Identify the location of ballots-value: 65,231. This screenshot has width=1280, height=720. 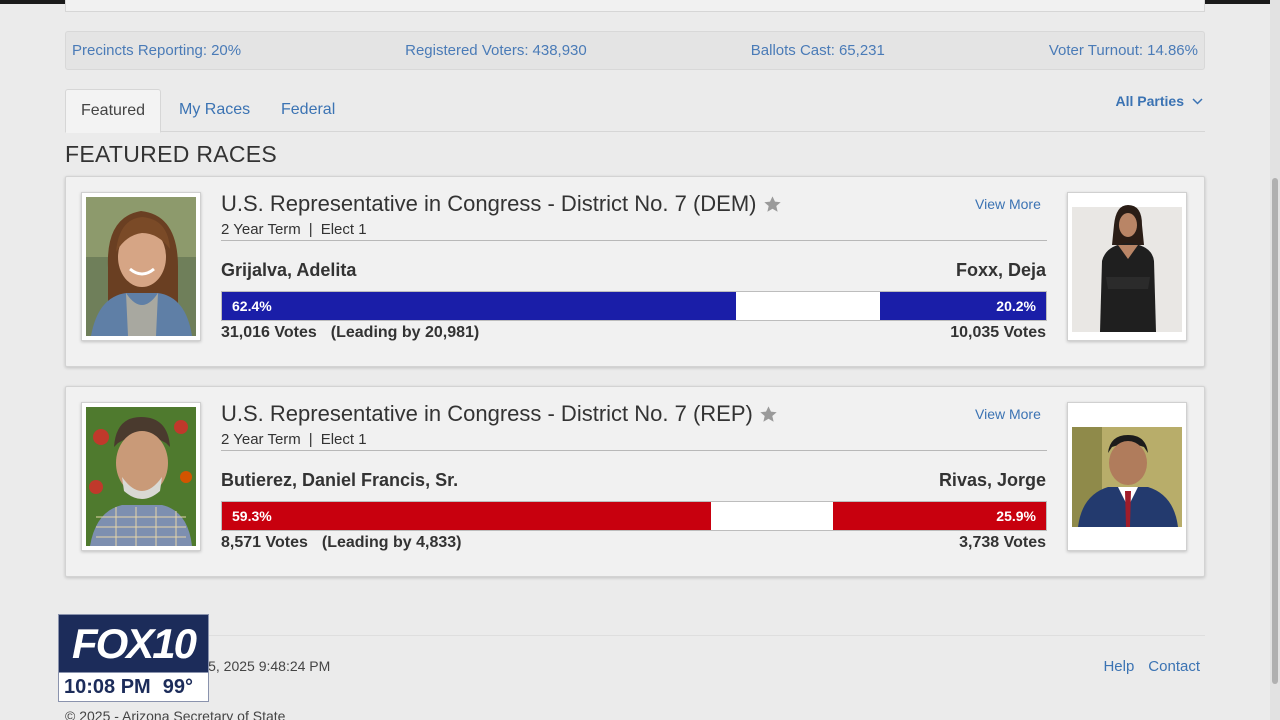
(861, 50).